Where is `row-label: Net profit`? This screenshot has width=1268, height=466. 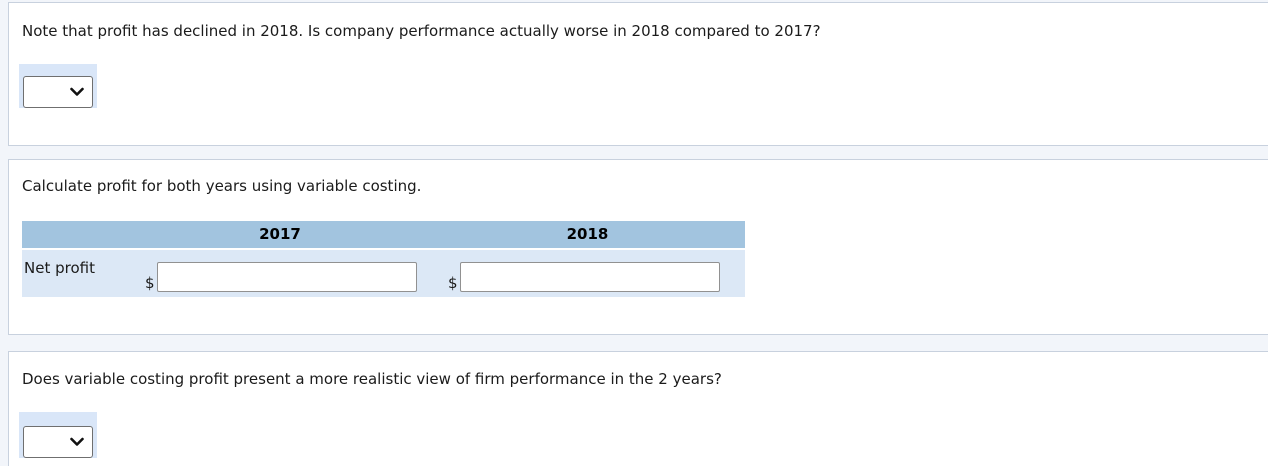 row-label: Net profit is located at coordinates (59, 268).